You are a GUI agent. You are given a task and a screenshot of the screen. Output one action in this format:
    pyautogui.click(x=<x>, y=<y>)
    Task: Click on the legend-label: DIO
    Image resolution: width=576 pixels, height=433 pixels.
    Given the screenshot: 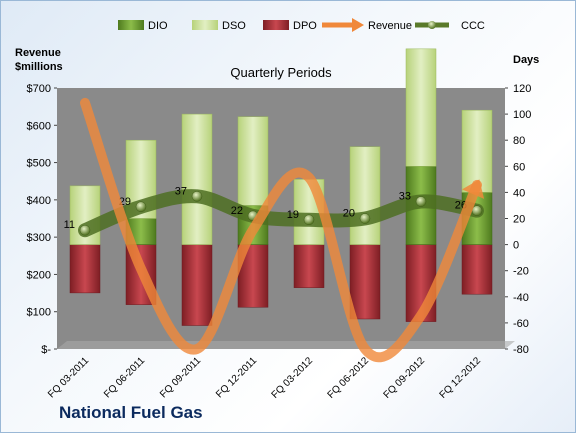 What is the action you would take?
    pyautogui.click(x=158, y=26)
    